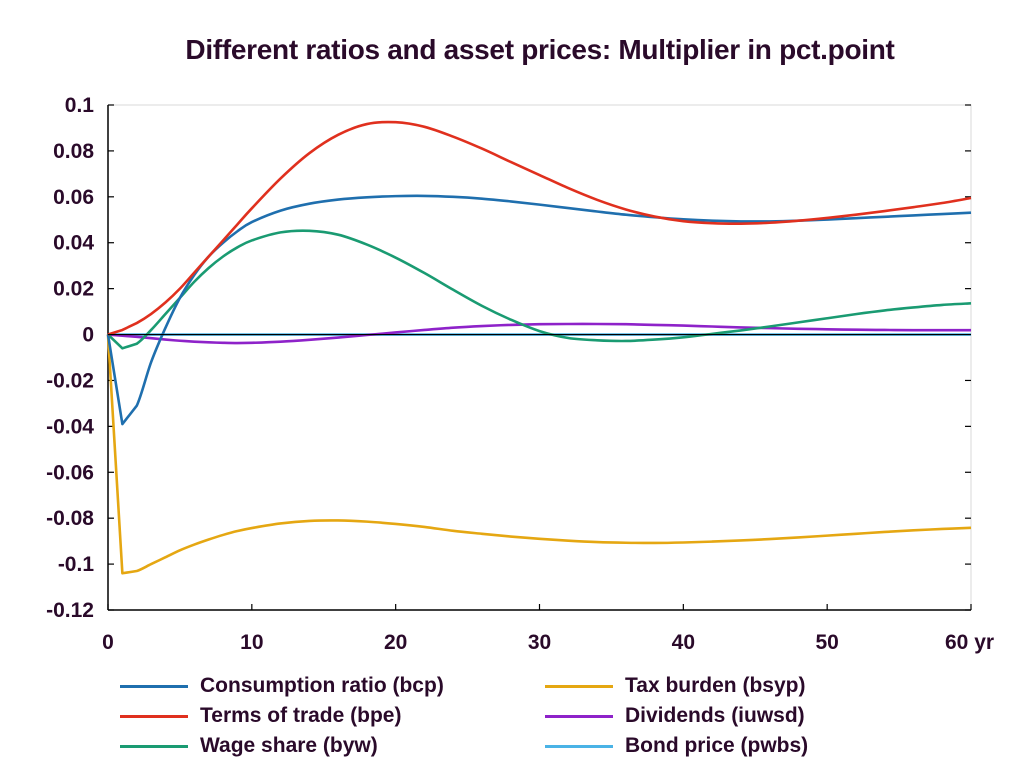  What do you see at coordinates (717, 745) in the screenshot?
I see `legend-label: Bond price (pwbs)` at bounding box center [717, 745].